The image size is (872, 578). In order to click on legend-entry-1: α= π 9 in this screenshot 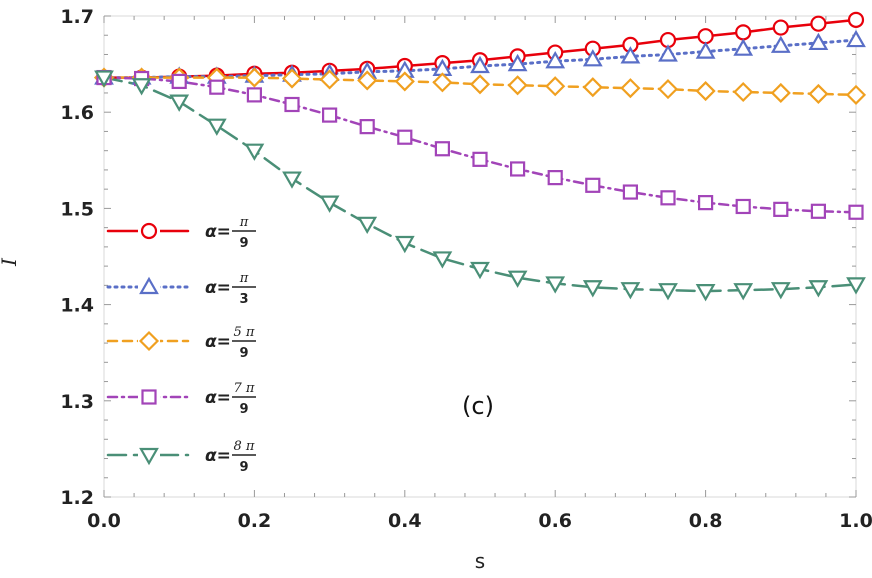, I will do `click(181, 233)`.